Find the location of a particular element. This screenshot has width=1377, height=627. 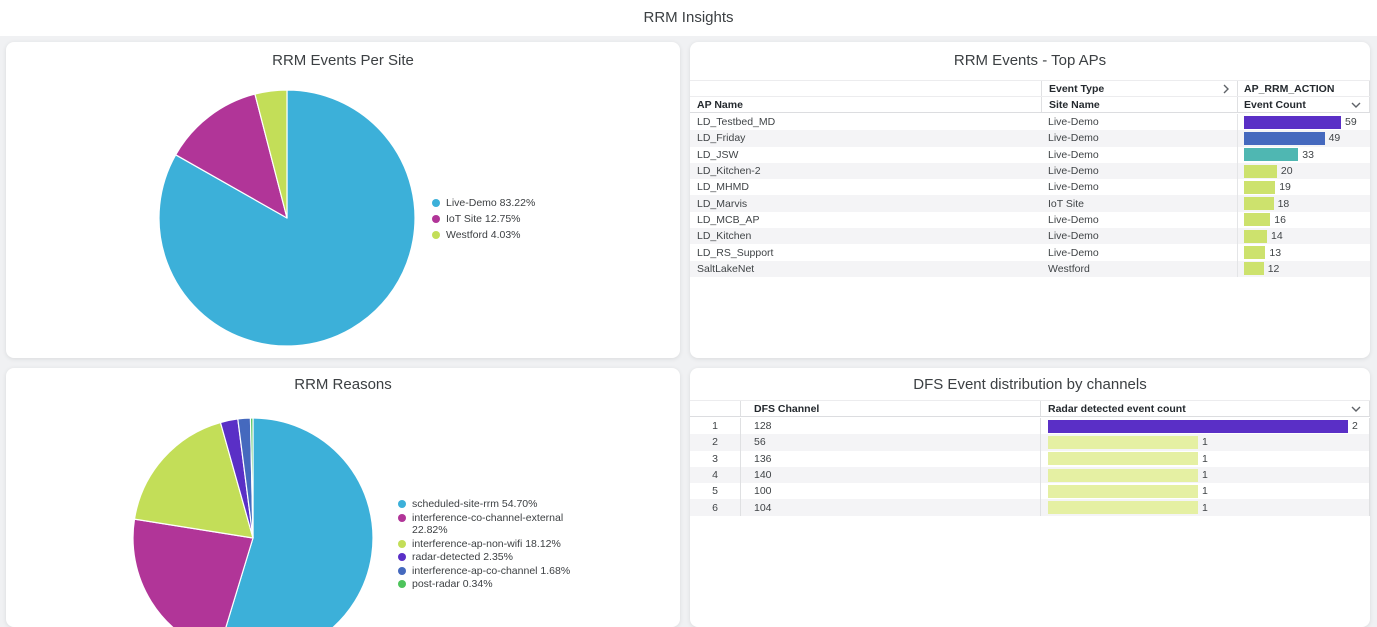

column-header-site-name: Site Name is located at coordinates (1139, 104).